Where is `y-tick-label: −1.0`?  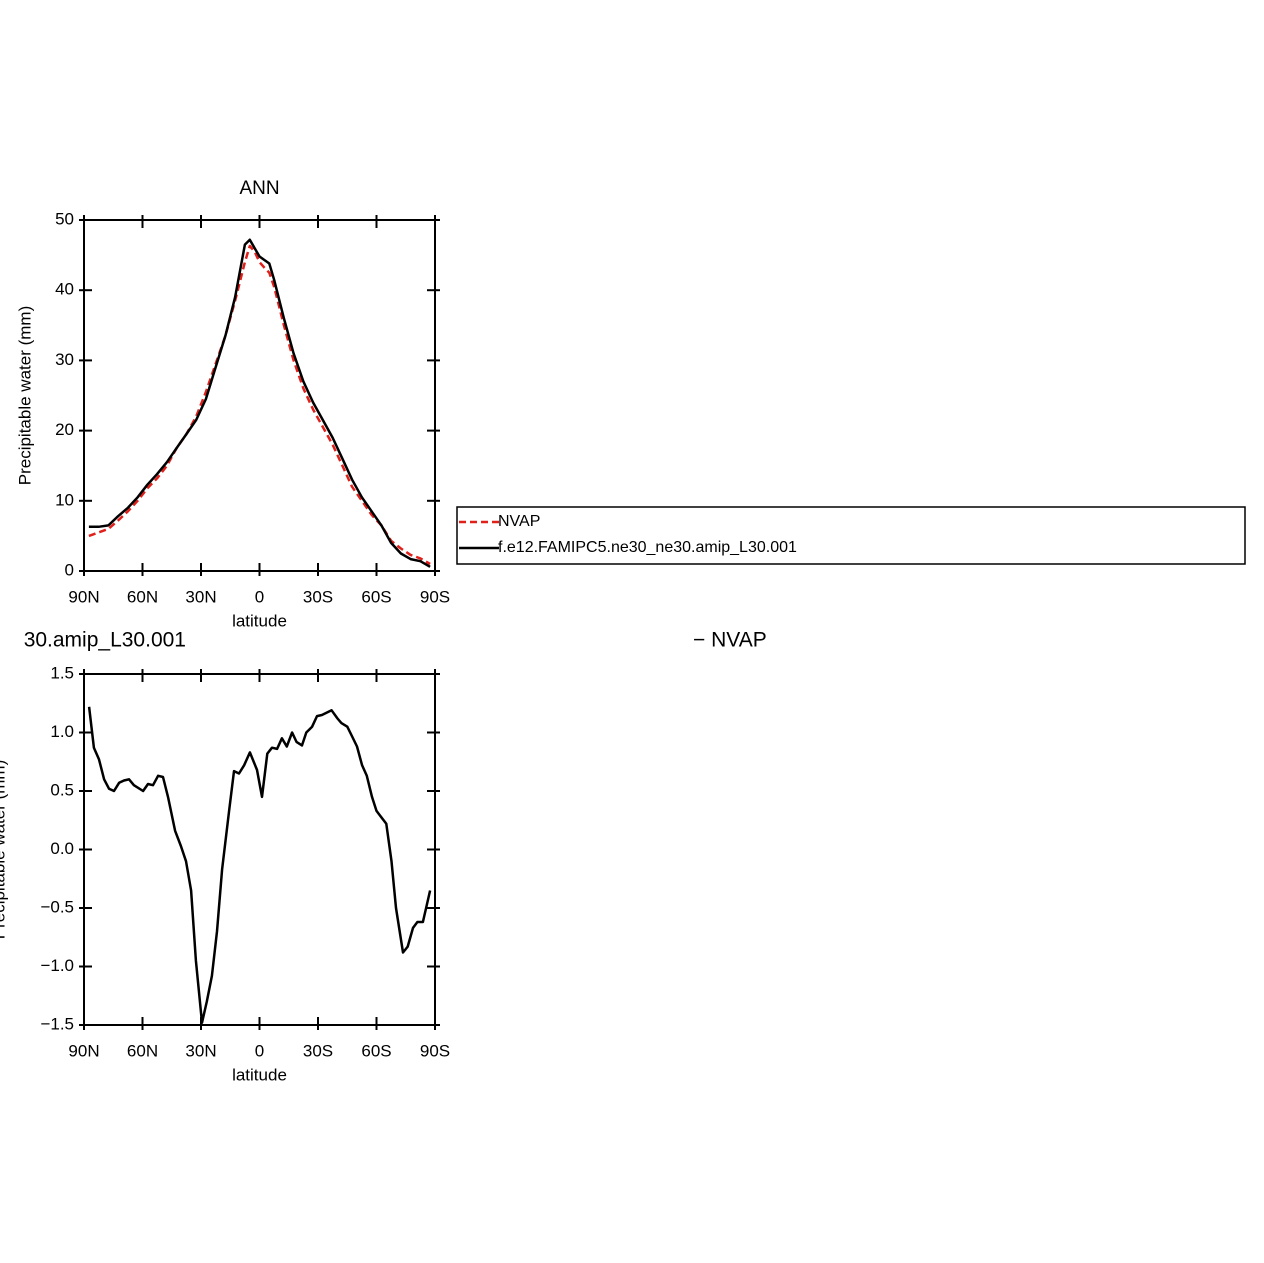 y-tick-label: −1.0 is located at coordinates (57, 965).